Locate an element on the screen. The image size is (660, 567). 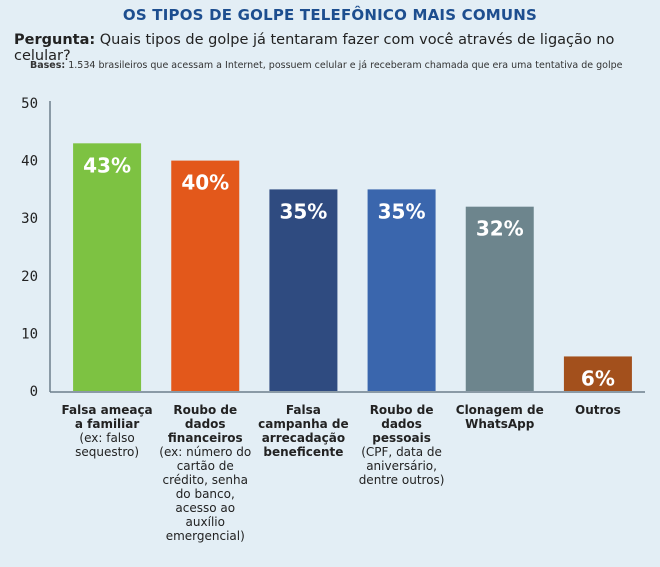
y-tick-label: 40 is located at coordinates (29, 162).